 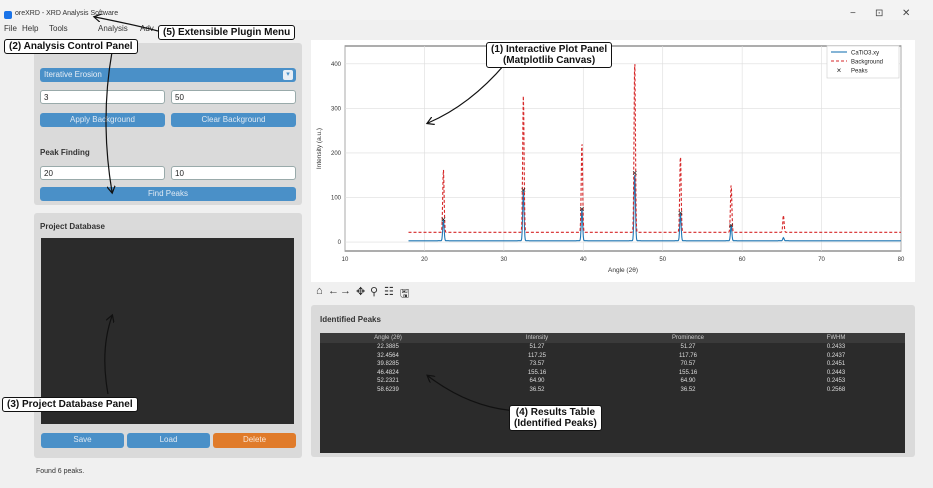 What do you see at coordinates (10, 28) in the screenshot?
I see `menu-file: File` at bounding box center [10, 28].